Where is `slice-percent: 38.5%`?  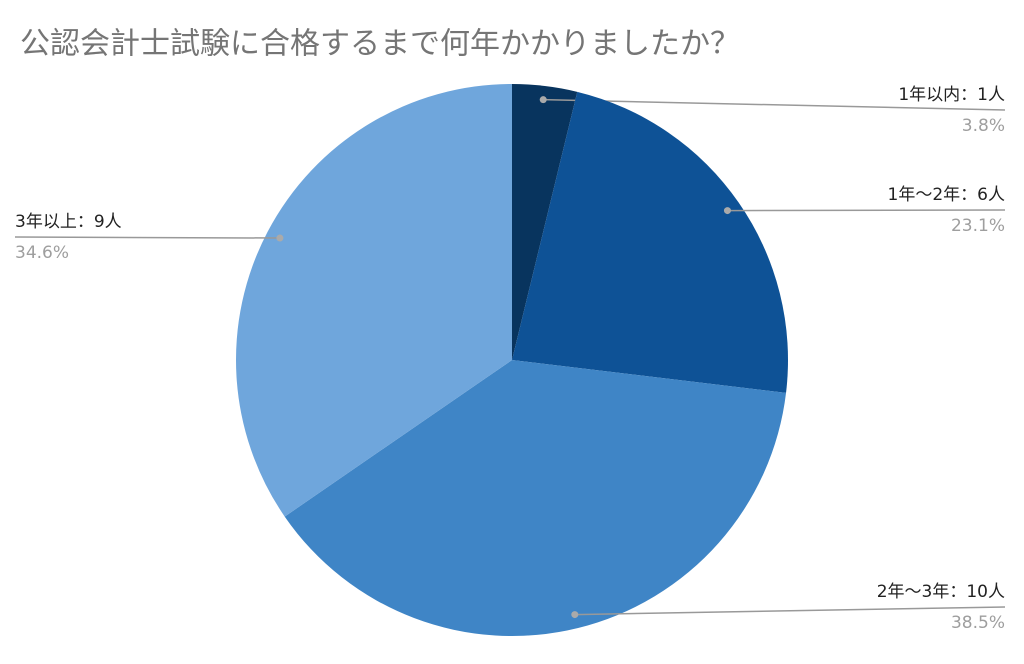
slice-percent: 38.5% is located at coordinates (978, 623).